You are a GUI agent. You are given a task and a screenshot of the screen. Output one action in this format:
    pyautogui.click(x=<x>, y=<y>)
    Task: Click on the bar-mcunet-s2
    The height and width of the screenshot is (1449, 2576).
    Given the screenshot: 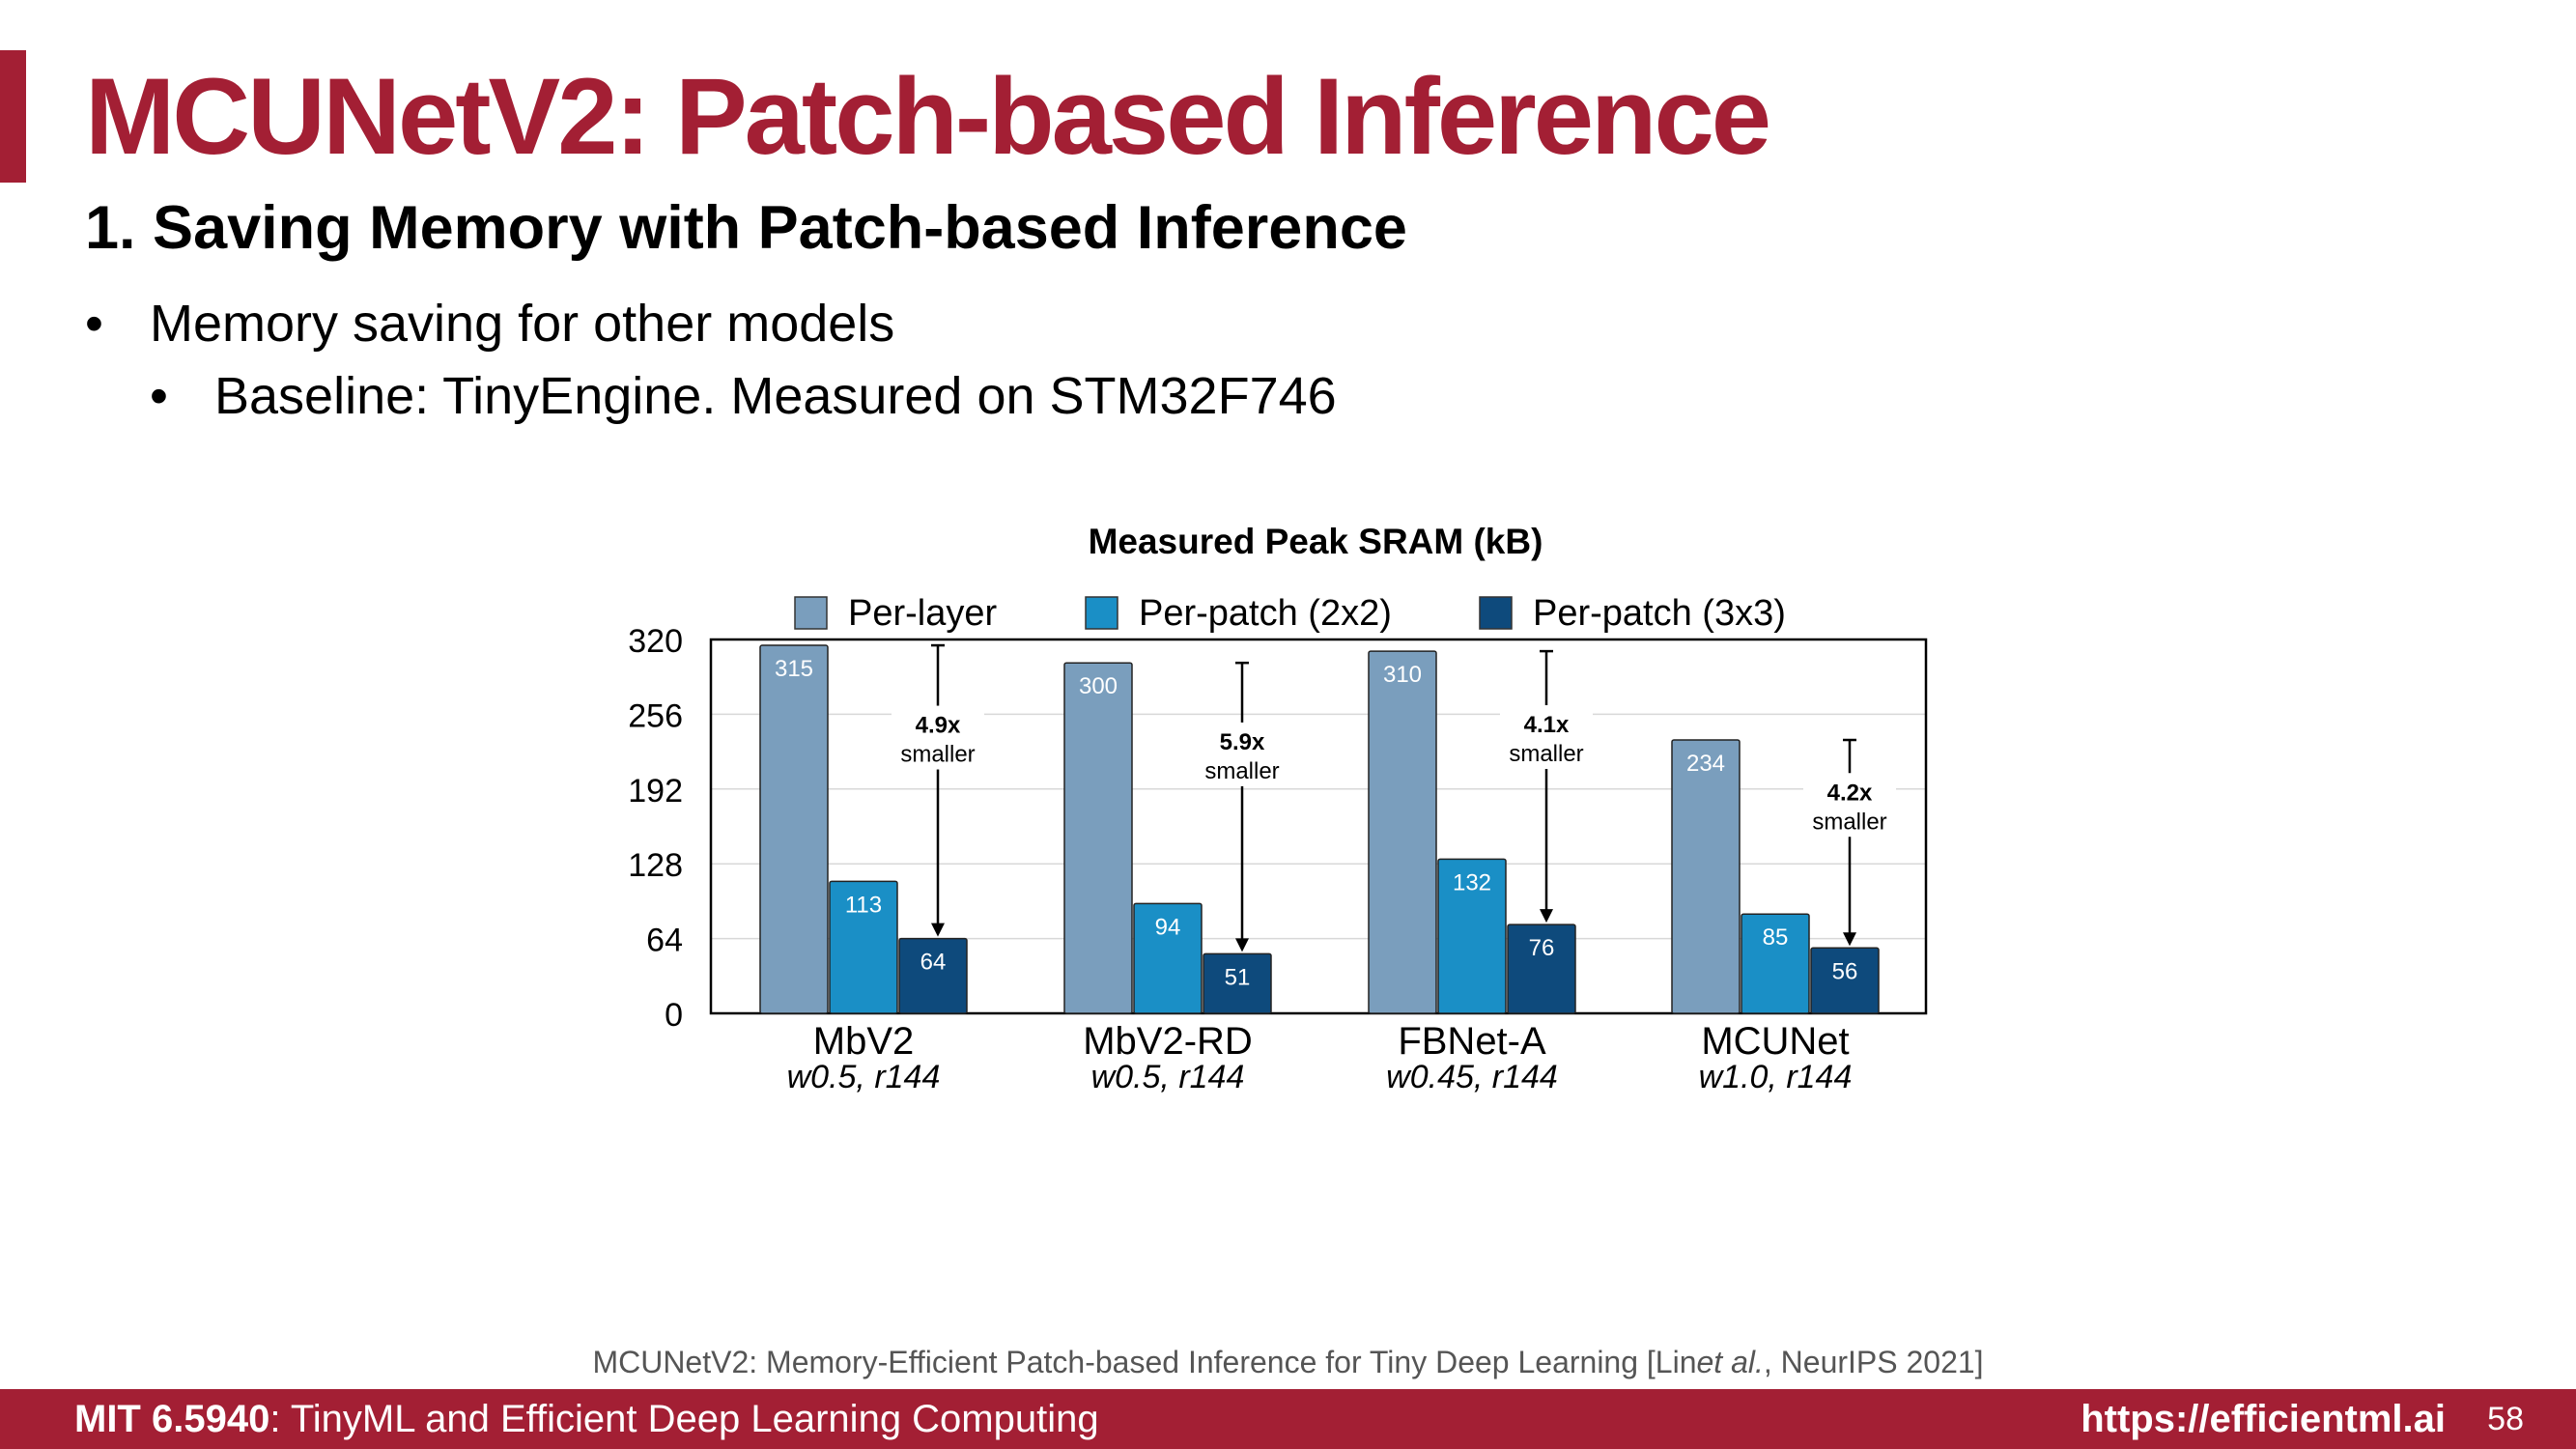 What is the action you would take?
    pyautogui.click(x=1775, y=963)
    